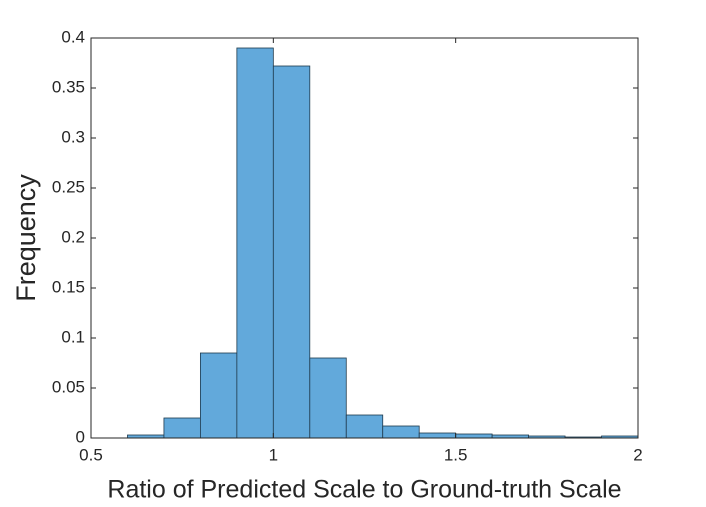 Image resolution: width=706 pixels, height=507 pixels. I want to click on y-tick-label: 0.4, so click(73, 36).